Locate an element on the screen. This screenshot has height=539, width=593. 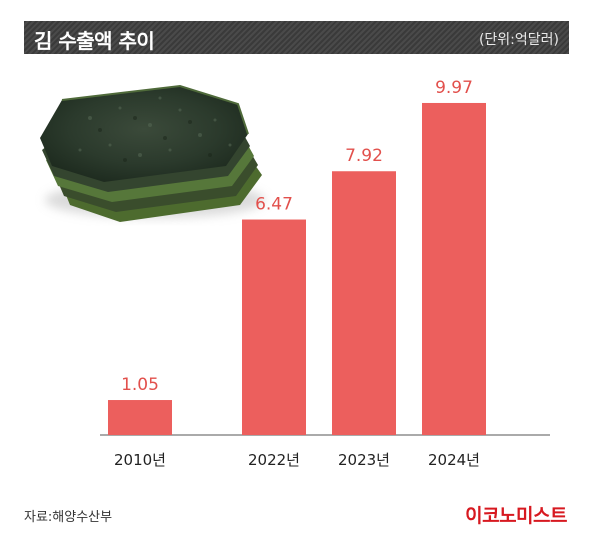
publisher-logo: 이코노미스트 is located at coordinates (516, 516).